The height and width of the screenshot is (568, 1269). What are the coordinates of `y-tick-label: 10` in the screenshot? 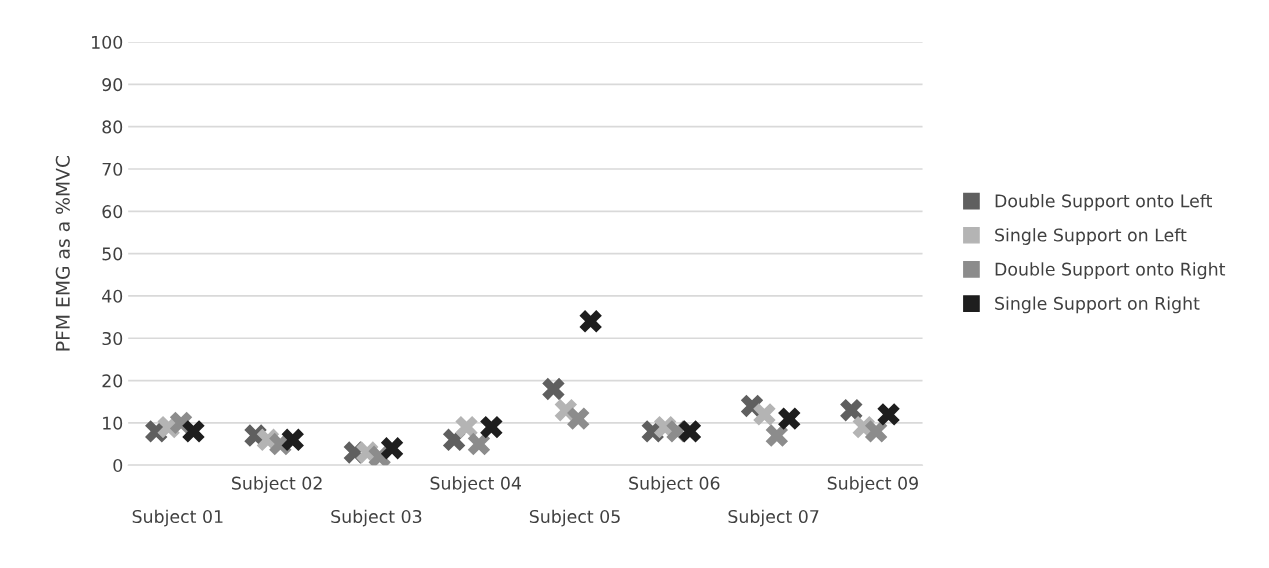 It's located at (113, 423).